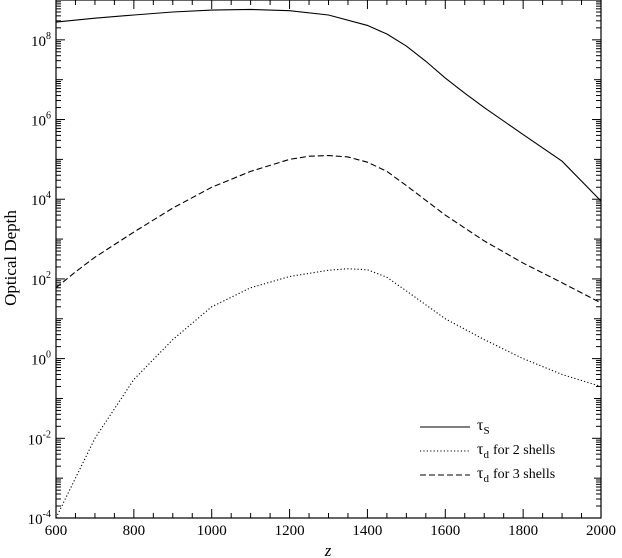  What do you see at coordinates (367, 531) in the screenshot?
I see `x-tick-label: 1400` at bounding box center [367, 531].